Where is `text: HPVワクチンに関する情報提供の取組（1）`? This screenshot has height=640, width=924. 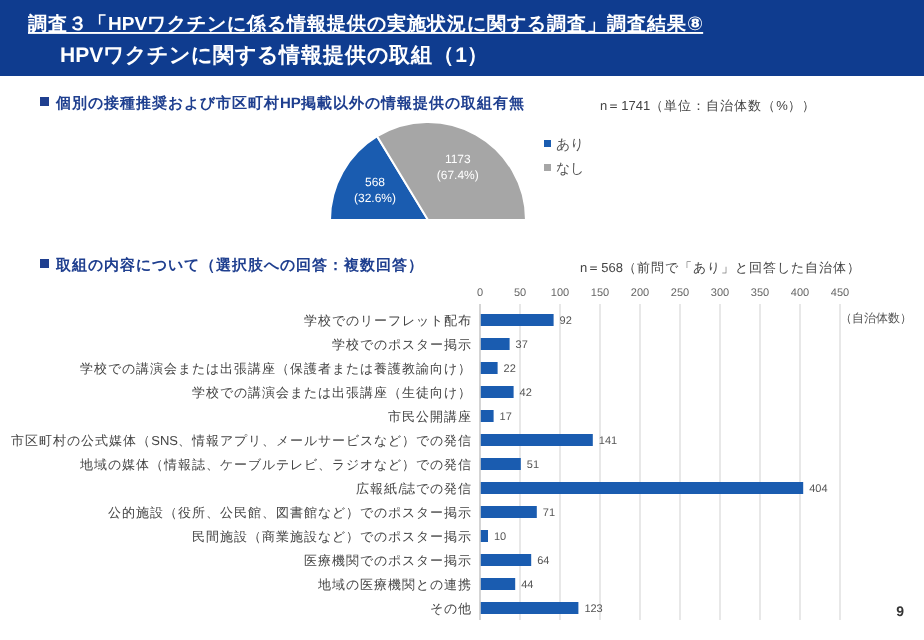
text: HPVワクチンに関する情報提供の取組（1） is located at coordinates (274, 55).